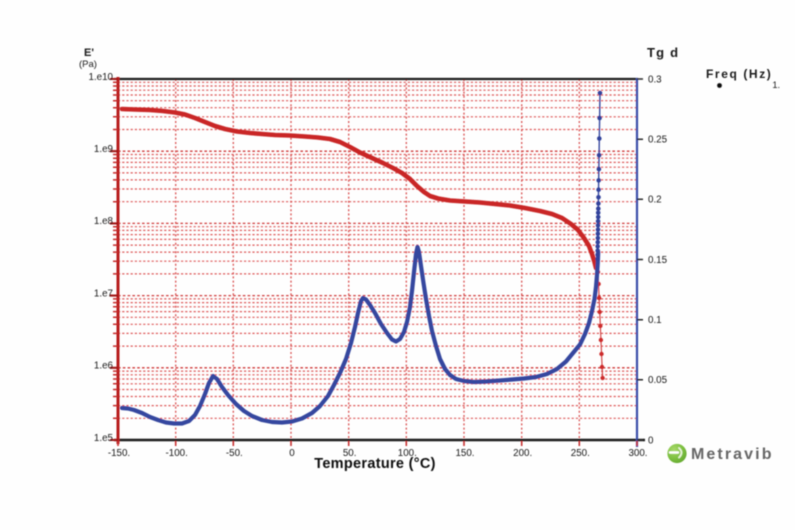 The height and width of the screenshot is (530, 795). I want to click on svg-text: 1., so click(776, 85).